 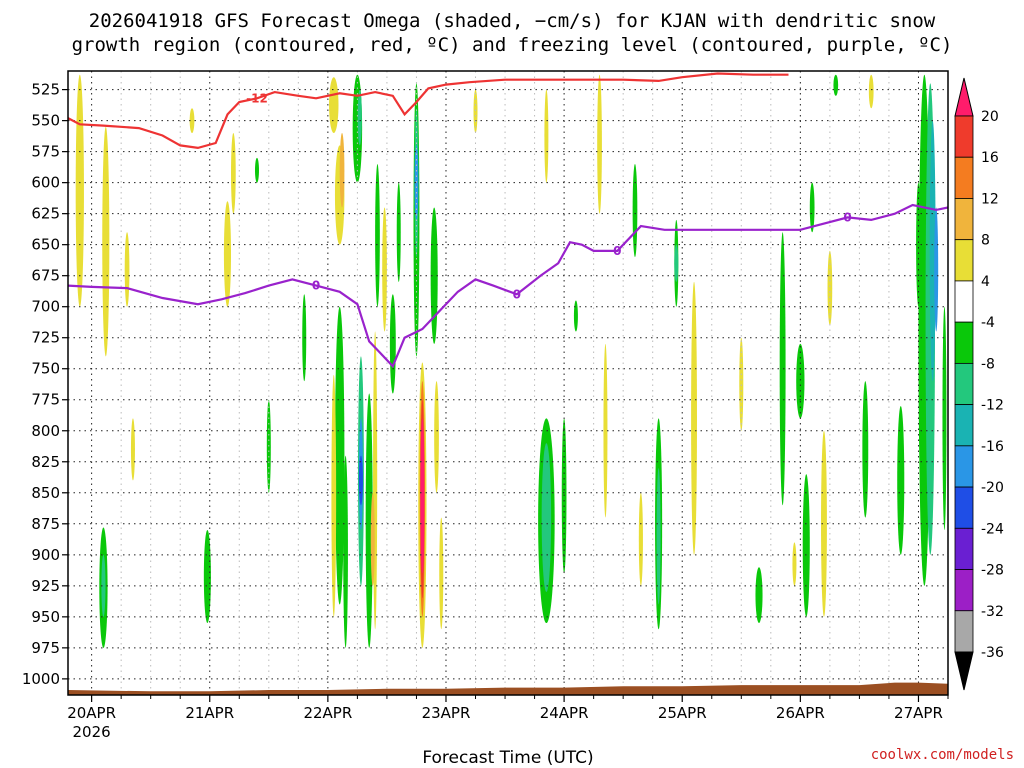 I want to click on y-tick-label: 750, so click(x=45, y=369).